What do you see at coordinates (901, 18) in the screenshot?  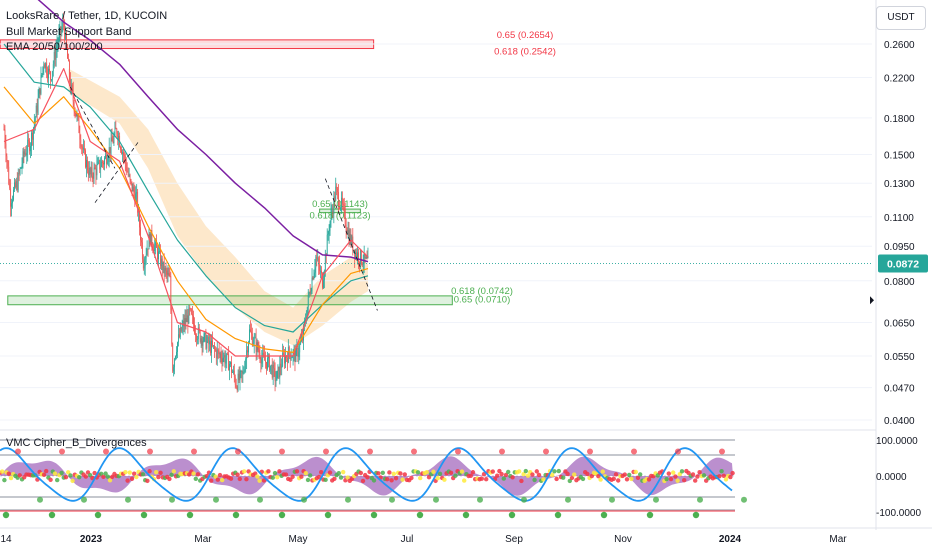 I see `currency-selector: USDT` at bounding box center [901, 18].